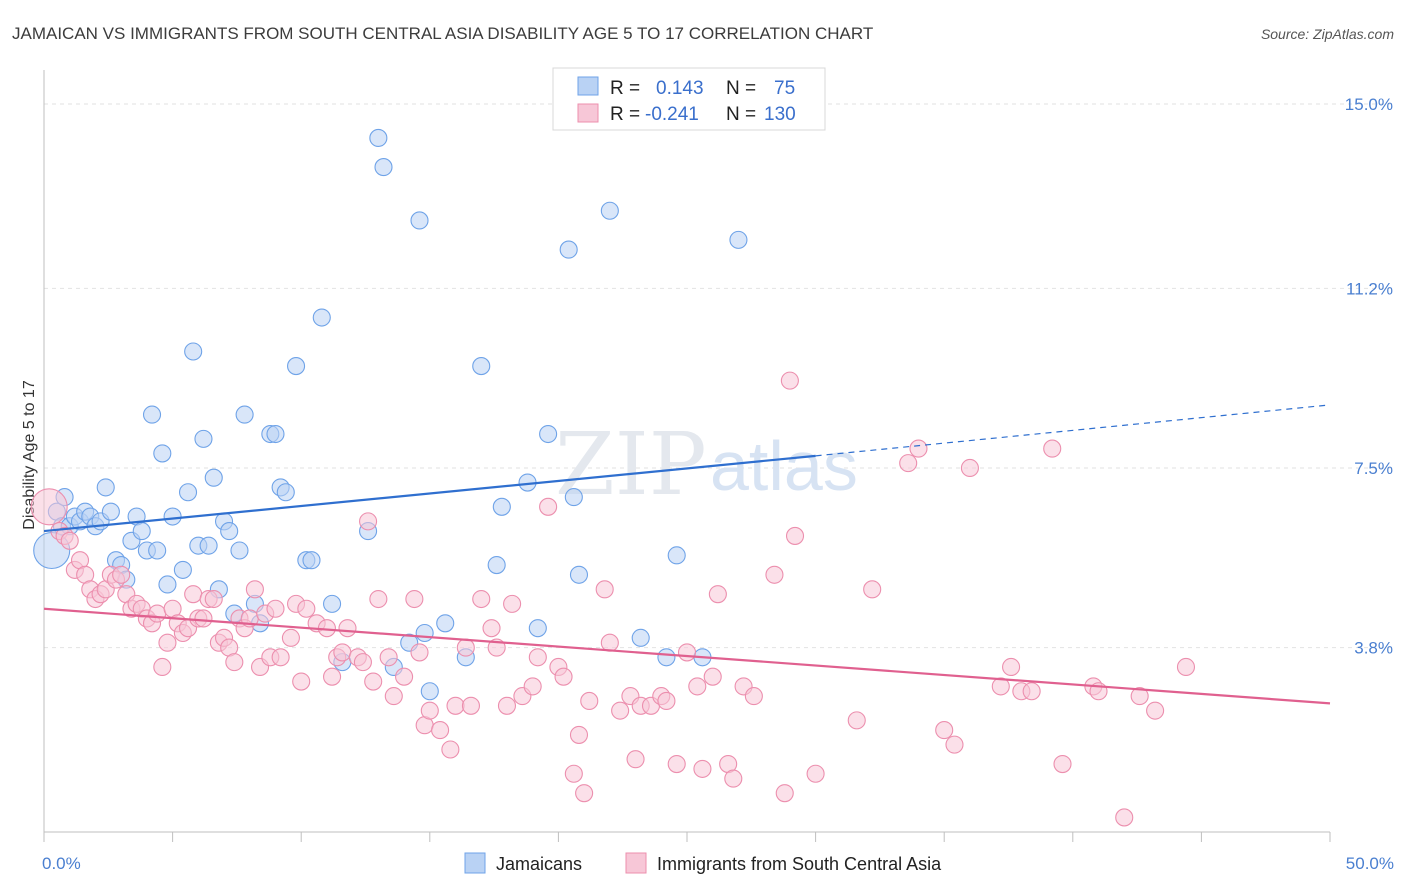 This screenshot has height=892, width=1406. I want to click on chart-source: Source: ZipAtlas.com, so click(1327, 34).